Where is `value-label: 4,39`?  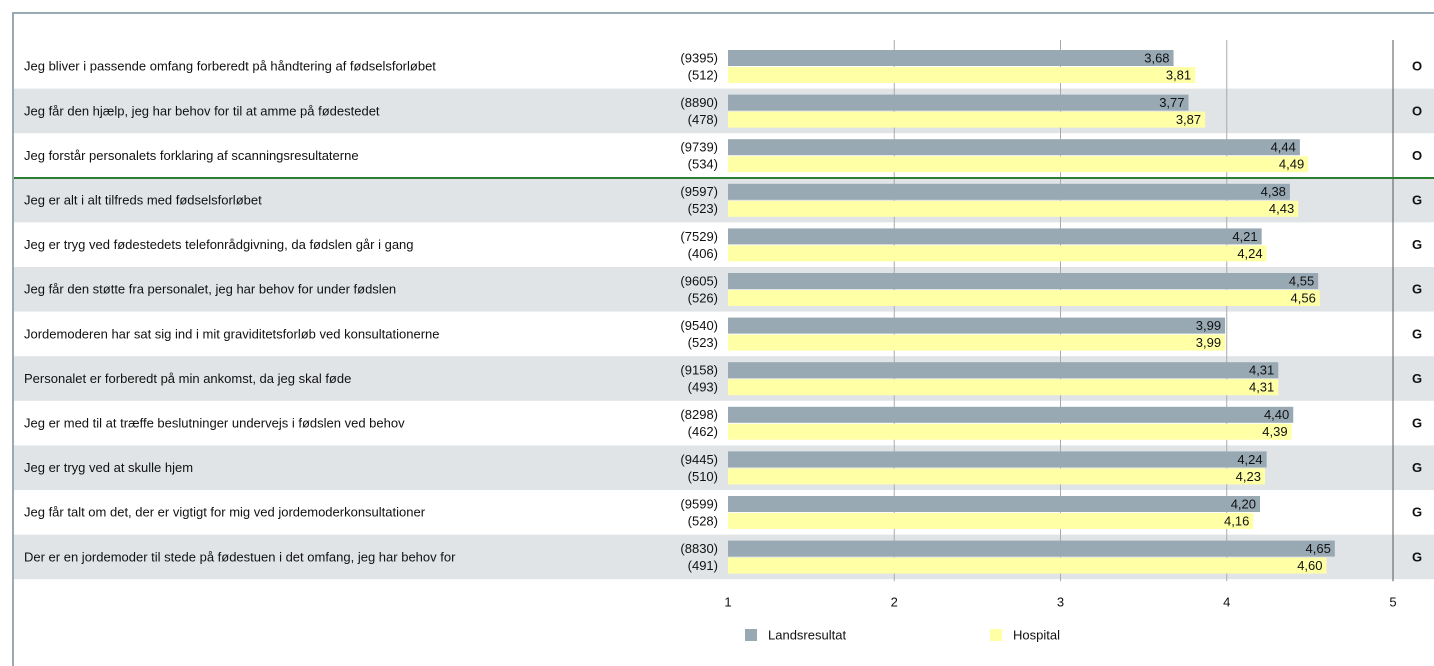 value-label: 4,39 is located at coordinates (1274, 431).